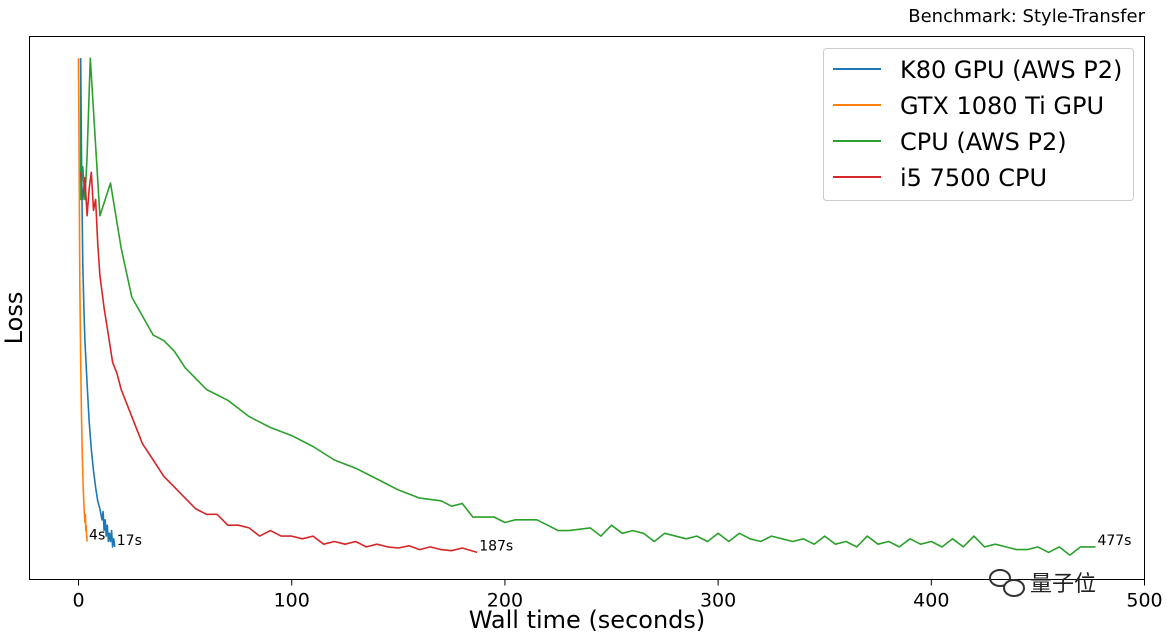 Image resolution: width=1168 pixels, height=634 pixels. I want to click on series-end-label: 187s, so click(496, 546).